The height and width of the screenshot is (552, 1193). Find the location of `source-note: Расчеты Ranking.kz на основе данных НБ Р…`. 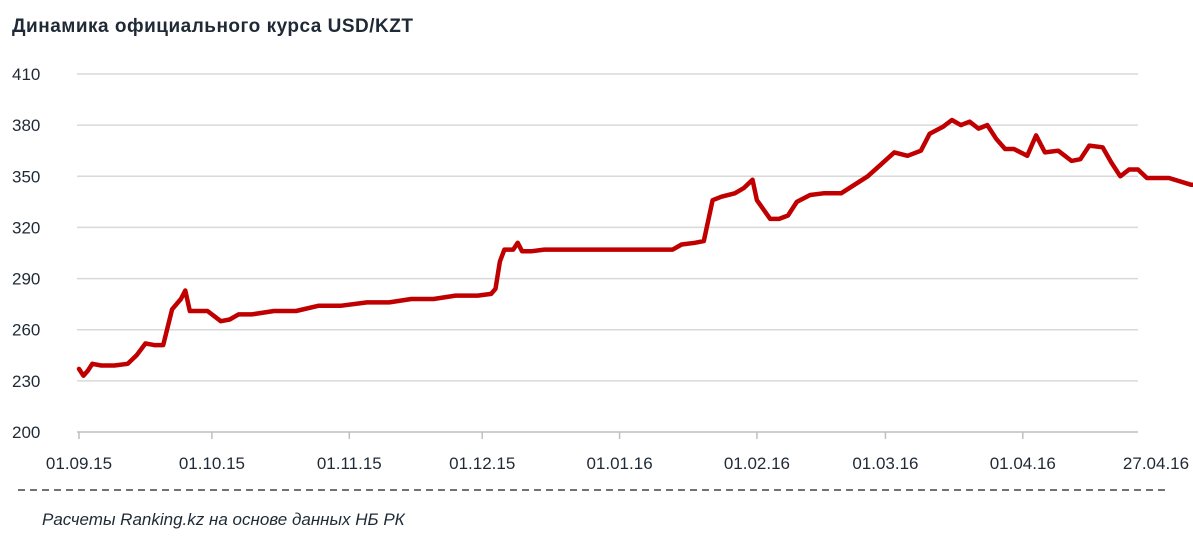

source-note: Расчеты Ranking.kz на основе данных НБ Р… is located at coordinates (223, 519).